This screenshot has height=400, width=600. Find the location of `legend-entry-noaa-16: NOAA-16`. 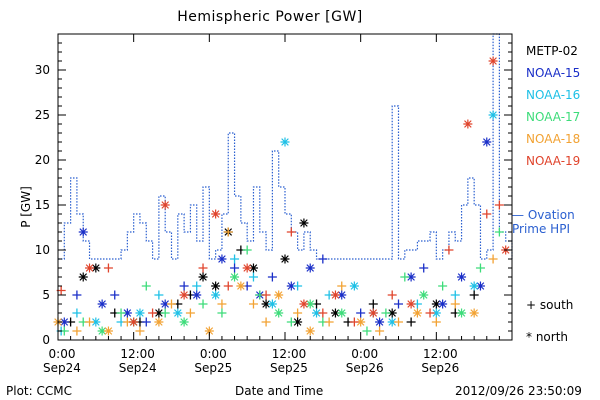

legend-entry-noaa-16: NOAA-16 is located at coordinates (553, 95).